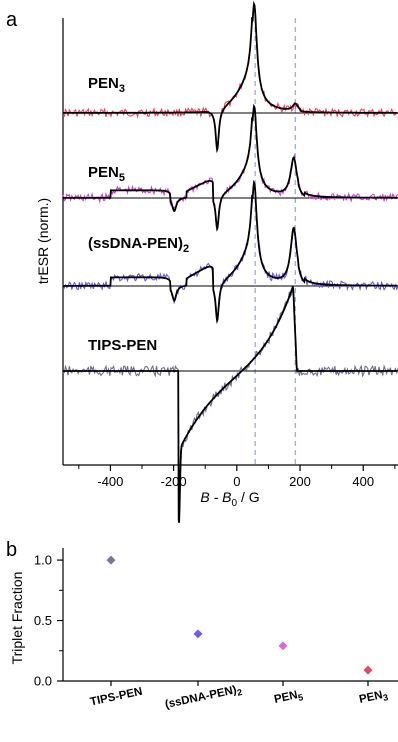 Image resolution: width=398 pixels, height=742 pixels. What do you see at coordinates (236, 481) in the screenshot?
I see `x-tick-label: 0` at bounding box center [236, 481].